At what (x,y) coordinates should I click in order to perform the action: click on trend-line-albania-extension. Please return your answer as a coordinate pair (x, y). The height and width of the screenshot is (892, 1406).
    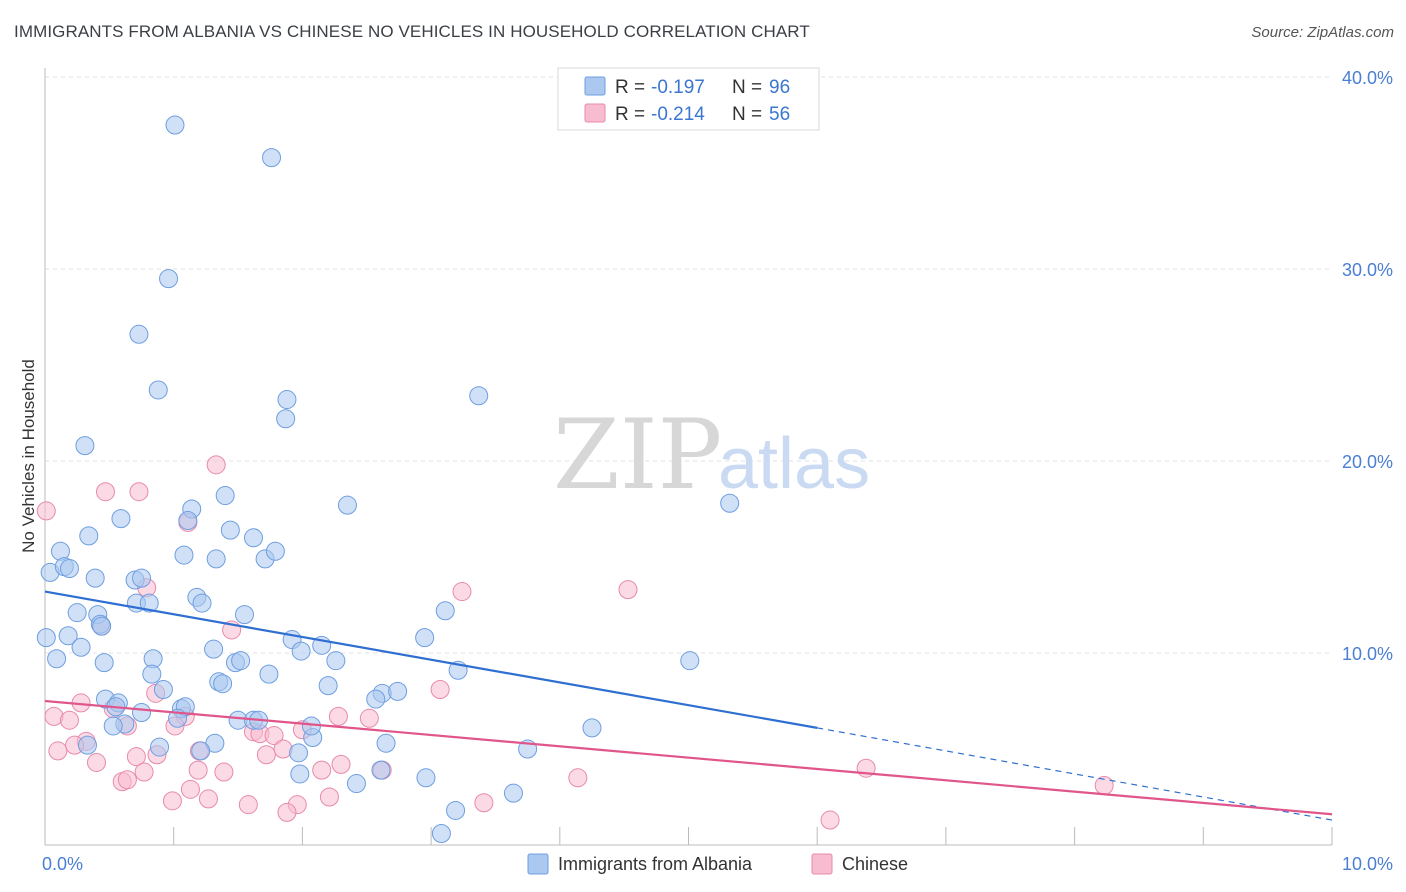
    Looking at the image, I should click on (1075, 774).